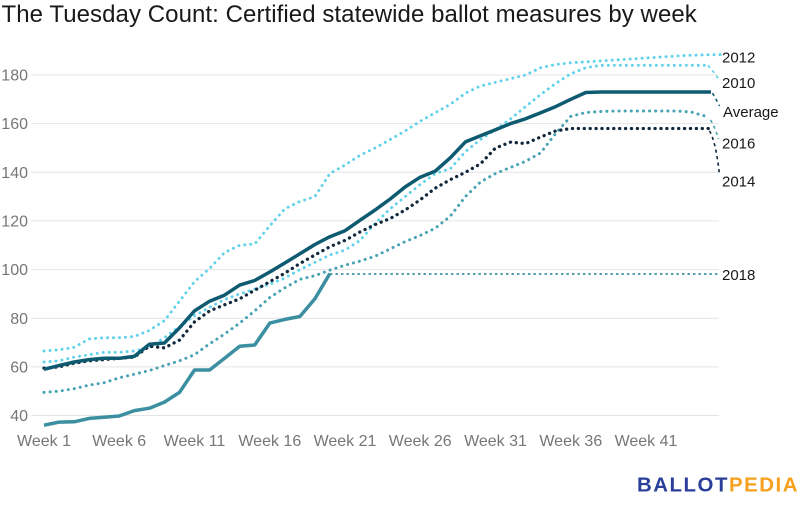 The height and width of the screenshot is (529, 800). I want to click on svg-text: 2018, so click(738, 275).